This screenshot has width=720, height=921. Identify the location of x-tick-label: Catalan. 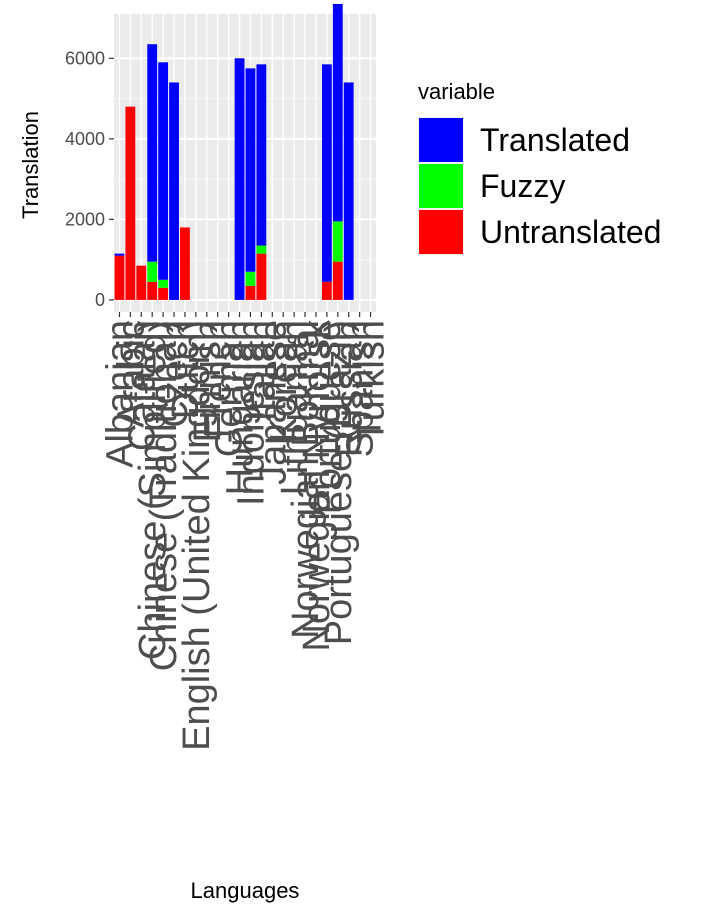
(142, 385).